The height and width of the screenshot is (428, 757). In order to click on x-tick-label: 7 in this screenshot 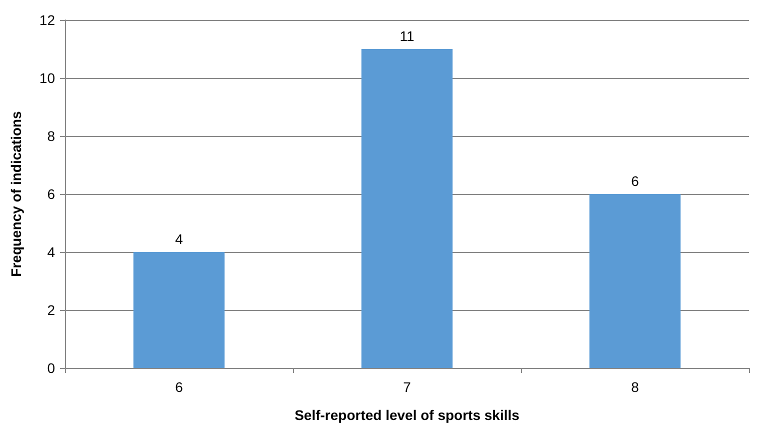, I will do `click(407, 387)`.